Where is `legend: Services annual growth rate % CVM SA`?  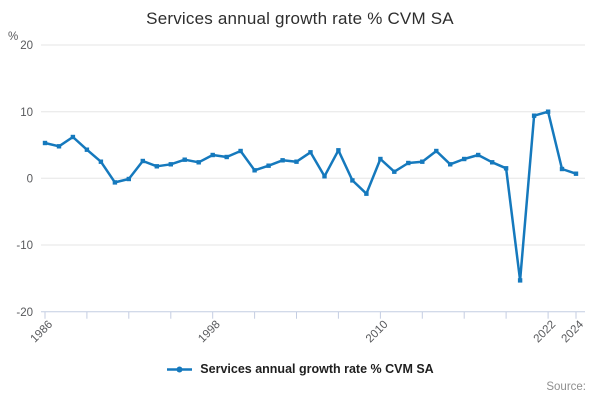 legend: Services annual growth rate % CVM SA is located at coordinates (300, 369).